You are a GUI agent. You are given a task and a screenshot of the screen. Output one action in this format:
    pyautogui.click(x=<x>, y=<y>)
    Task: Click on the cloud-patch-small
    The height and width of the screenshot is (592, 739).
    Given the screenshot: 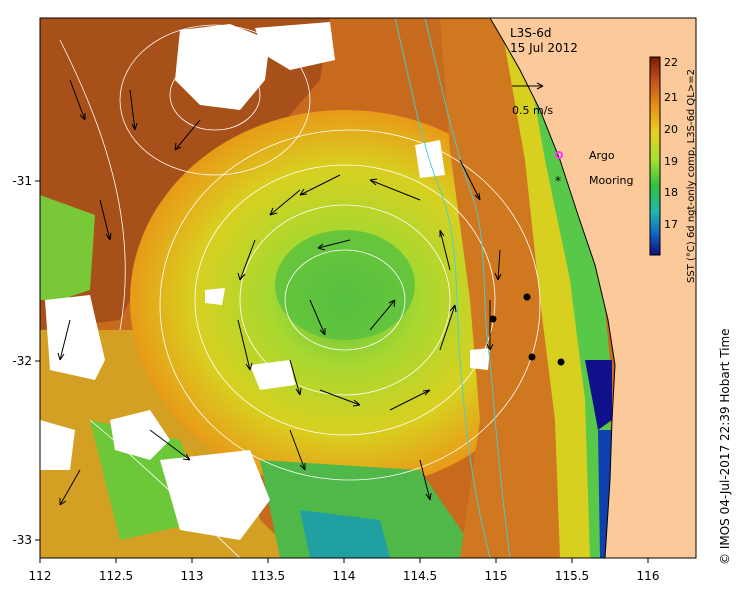 What is the action you would take?
    pyautogui.click(x=215, y=296)
    